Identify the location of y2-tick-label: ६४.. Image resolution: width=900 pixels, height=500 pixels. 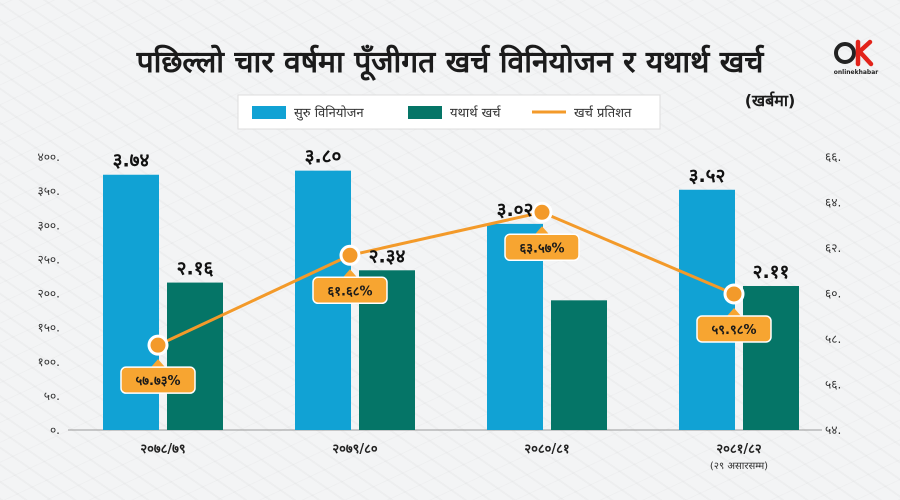
(833, 203).